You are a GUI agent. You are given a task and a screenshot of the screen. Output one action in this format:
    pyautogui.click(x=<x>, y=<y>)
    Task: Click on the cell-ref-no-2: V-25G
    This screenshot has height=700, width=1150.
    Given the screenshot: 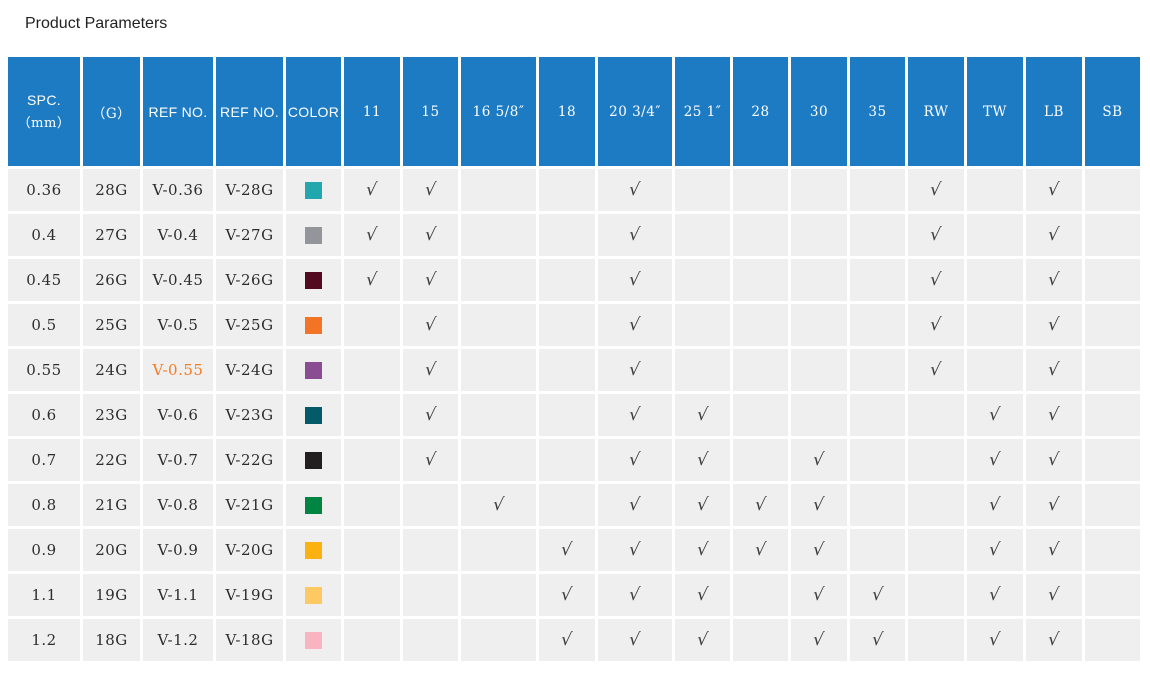 What is the action you would take?
    pyautogui.click(x=251, y=326)
    